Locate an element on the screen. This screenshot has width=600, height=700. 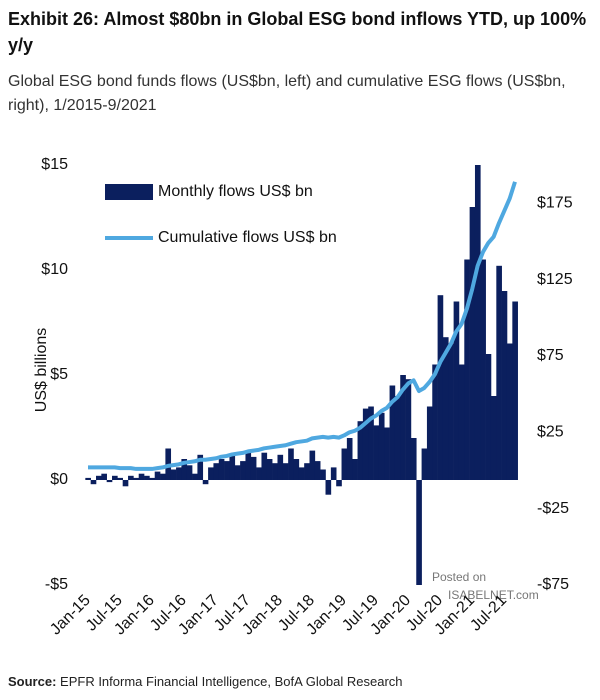
y2-tick-label: $25 is located at coordinates (550, 431).